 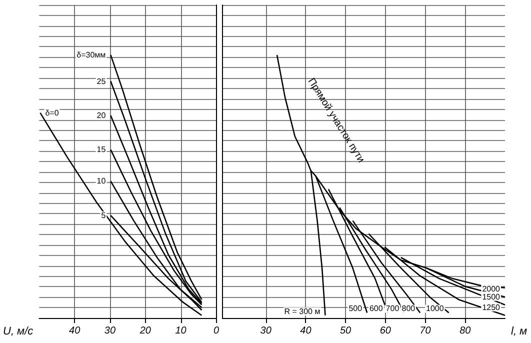 I want to click on series-label: 2000, so click(x=491, y=289).